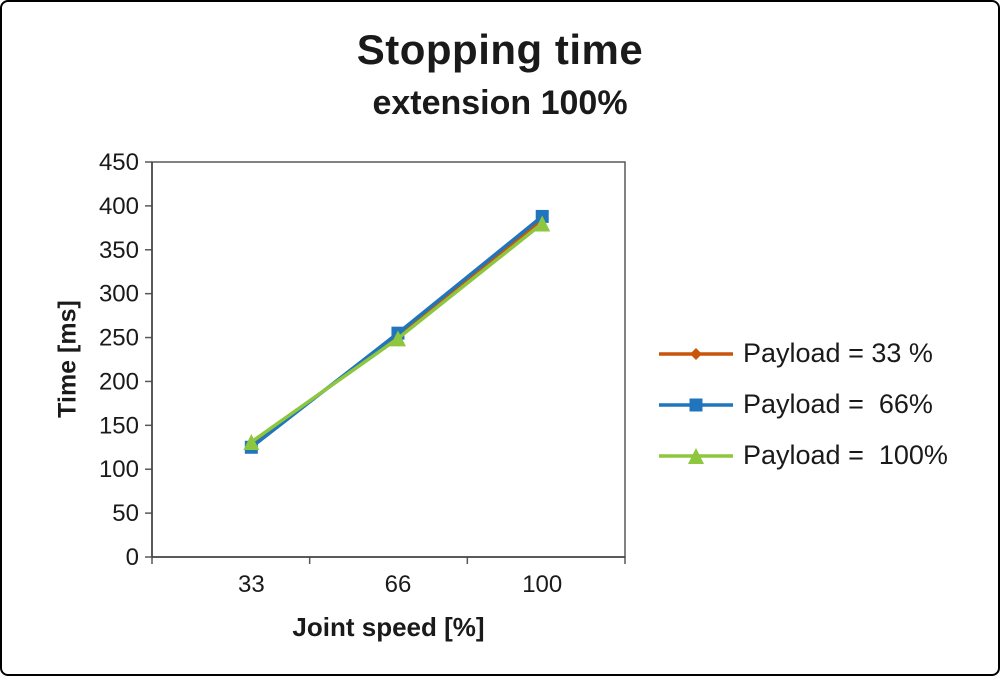 The width and height of the screenshot is (1000, 676). Describe the element at coordinates (132, 557) in the screenshot. I see `y-tick-label: 0` at that location.